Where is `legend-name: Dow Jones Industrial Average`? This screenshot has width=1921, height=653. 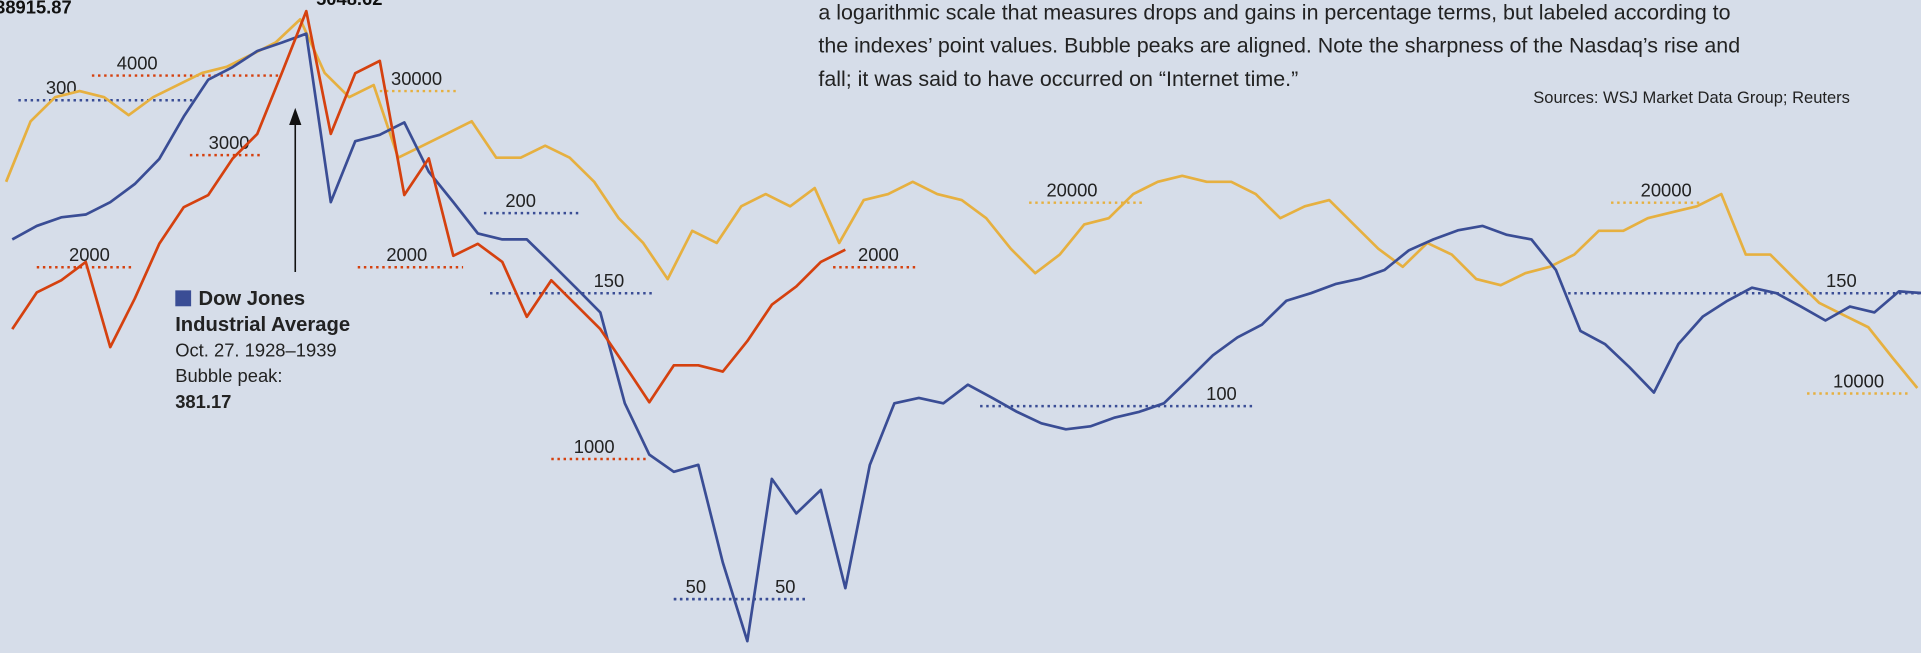 legend-name: Dow Jones Industrial Average is located at coordinates (273, 312).